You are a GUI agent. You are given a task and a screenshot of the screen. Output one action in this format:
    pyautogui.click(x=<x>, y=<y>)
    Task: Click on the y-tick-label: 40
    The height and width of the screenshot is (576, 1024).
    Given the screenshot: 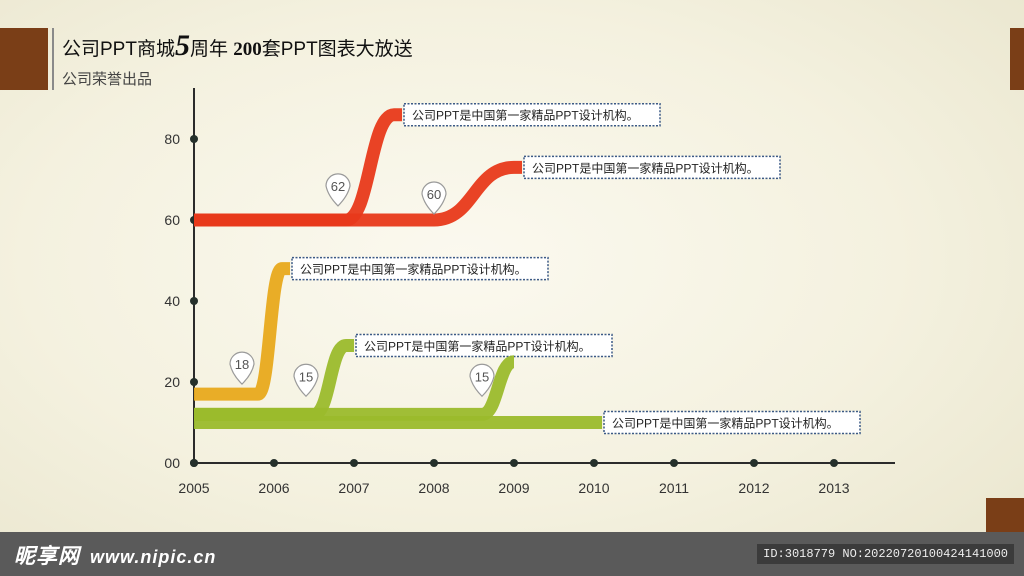 What is the action you would take?
    pyautogui.click(x=172, y=301)
    